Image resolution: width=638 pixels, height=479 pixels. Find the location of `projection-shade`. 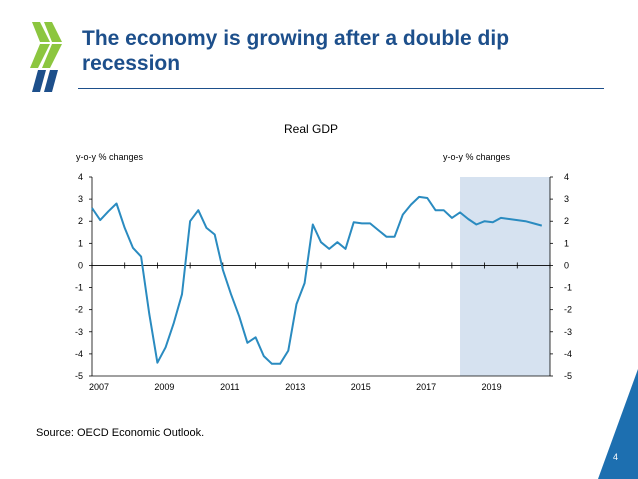

projection-shade is located at coordinates (505, 276).